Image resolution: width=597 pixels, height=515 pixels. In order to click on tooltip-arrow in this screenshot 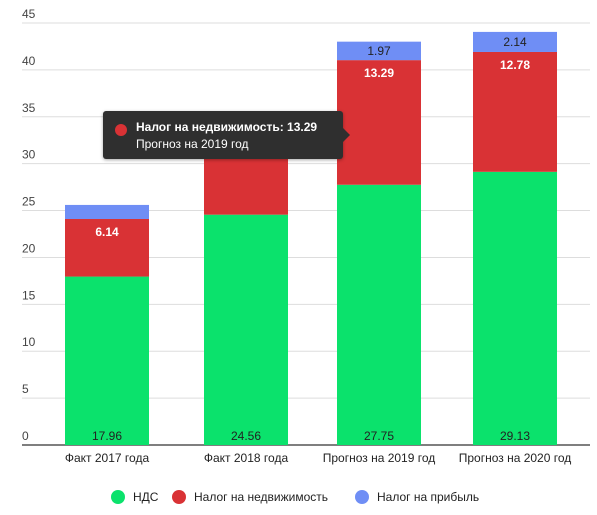, I will do `click(346, 135)`.